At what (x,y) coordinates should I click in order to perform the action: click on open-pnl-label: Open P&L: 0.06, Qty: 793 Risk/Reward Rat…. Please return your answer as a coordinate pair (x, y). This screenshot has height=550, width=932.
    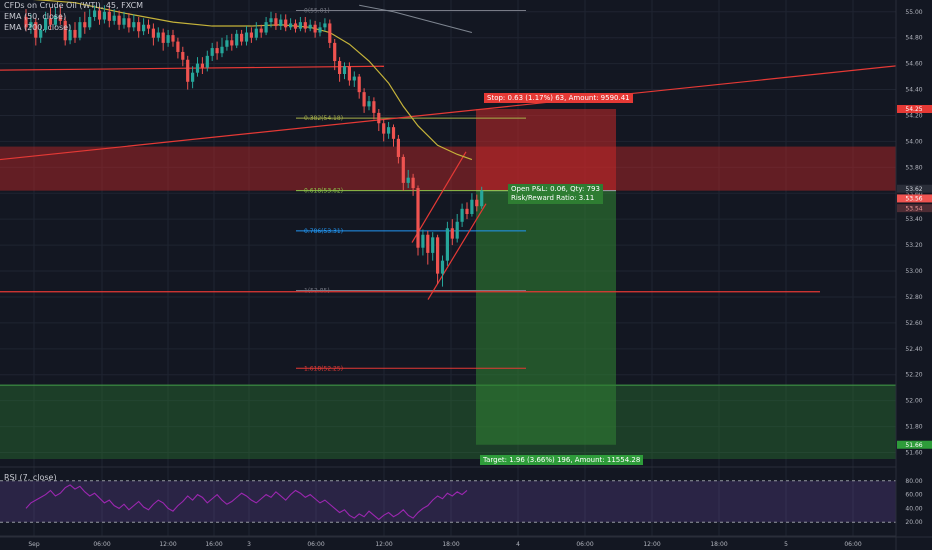
    Looking at the image, I should click on (555, 194).